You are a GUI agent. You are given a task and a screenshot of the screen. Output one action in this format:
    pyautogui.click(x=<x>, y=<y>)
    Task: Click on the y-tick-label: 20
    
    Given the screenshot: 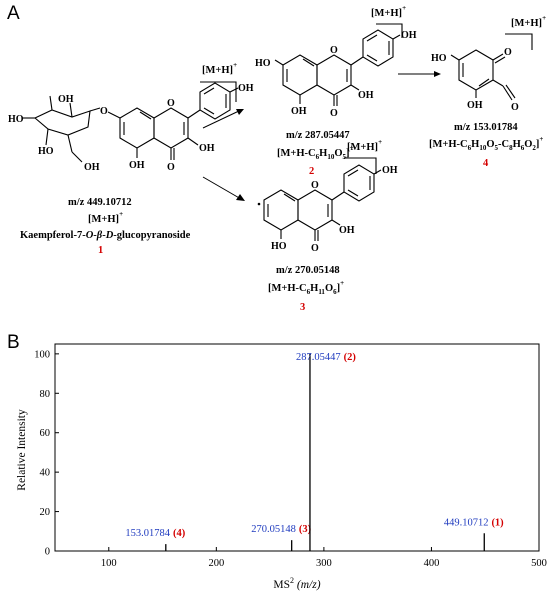 What is the action you would take?
    pyautogui.click(x=45, y=512)
    